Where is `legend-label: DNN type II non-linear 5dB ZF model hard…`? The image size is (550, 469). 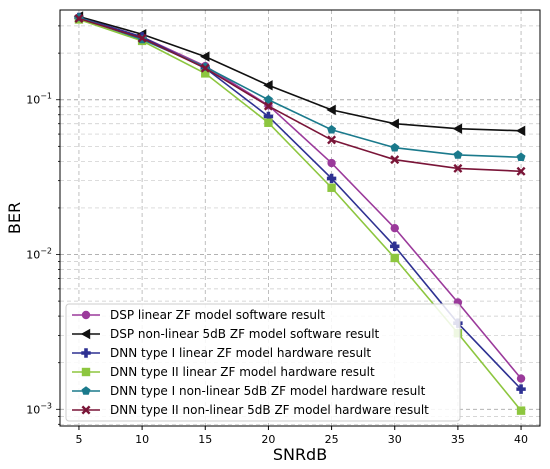 legend-label: DNN type II non-linear 5dB ZF model hard… is located at coordinates (269, 410).